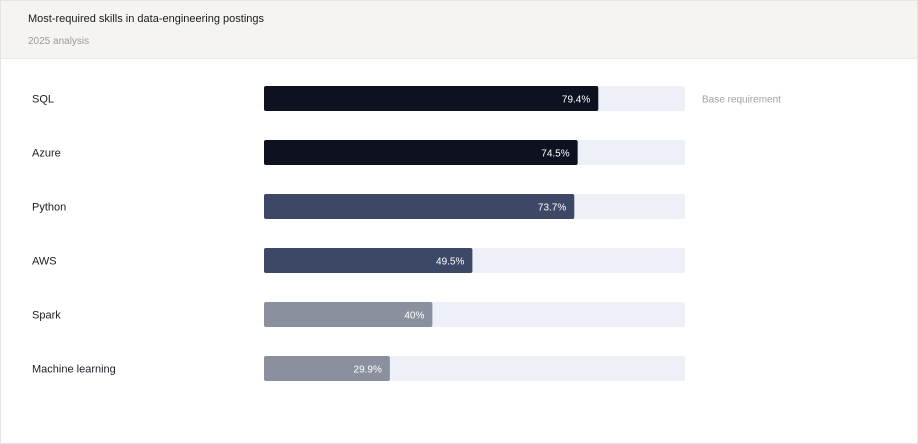  I want to click on category-label-spark: Spark, so click(46, 316).